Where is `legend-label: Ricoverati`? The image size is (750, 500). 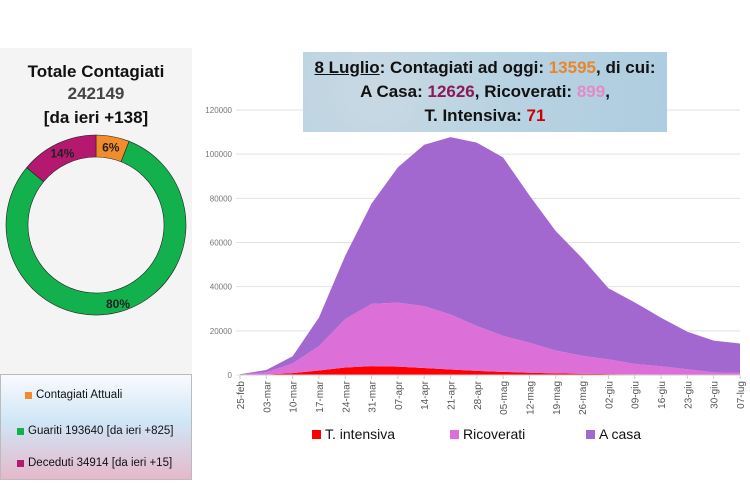 legend-label: Ricoverati is located at coordinates (494, 434).